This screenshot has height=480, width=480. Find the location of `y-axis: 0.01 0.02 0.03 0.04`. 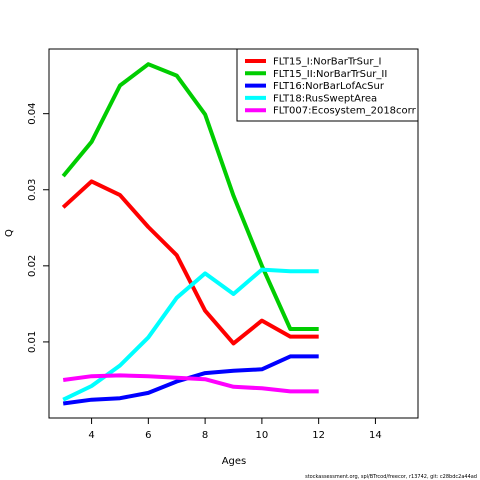

y-axis: 0.01 0.02 0.03 0.04 is located at coordinates (38, 228).